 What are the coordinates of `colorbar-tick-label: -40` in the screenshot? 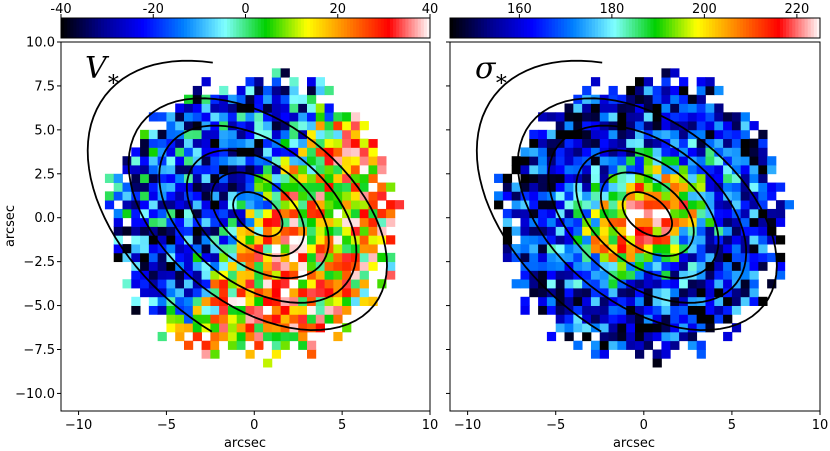 It's located at (60, 9).